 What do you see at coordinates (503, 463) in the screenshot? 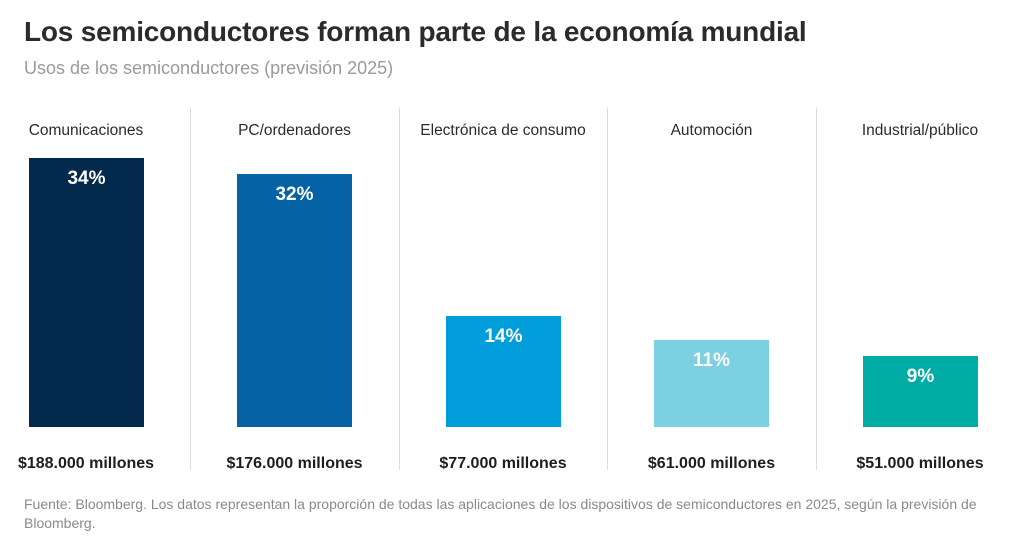
I see `amount-label: $77.000 millones` at bounding box center [503, 463].